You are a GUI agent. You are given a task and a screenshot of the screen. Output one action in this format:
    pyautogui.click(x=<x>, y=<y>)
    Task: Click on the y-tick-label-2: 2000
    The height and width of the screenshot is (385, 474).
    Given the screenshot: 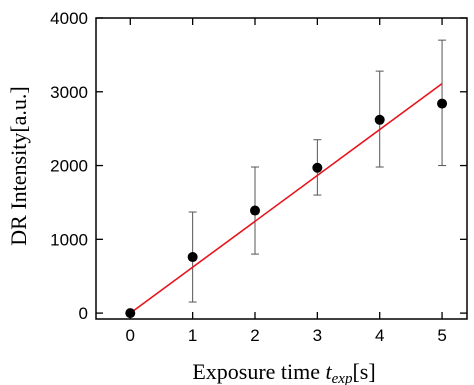 What is the action you would take?
    pyautogui.click(x=69, y=166)
    